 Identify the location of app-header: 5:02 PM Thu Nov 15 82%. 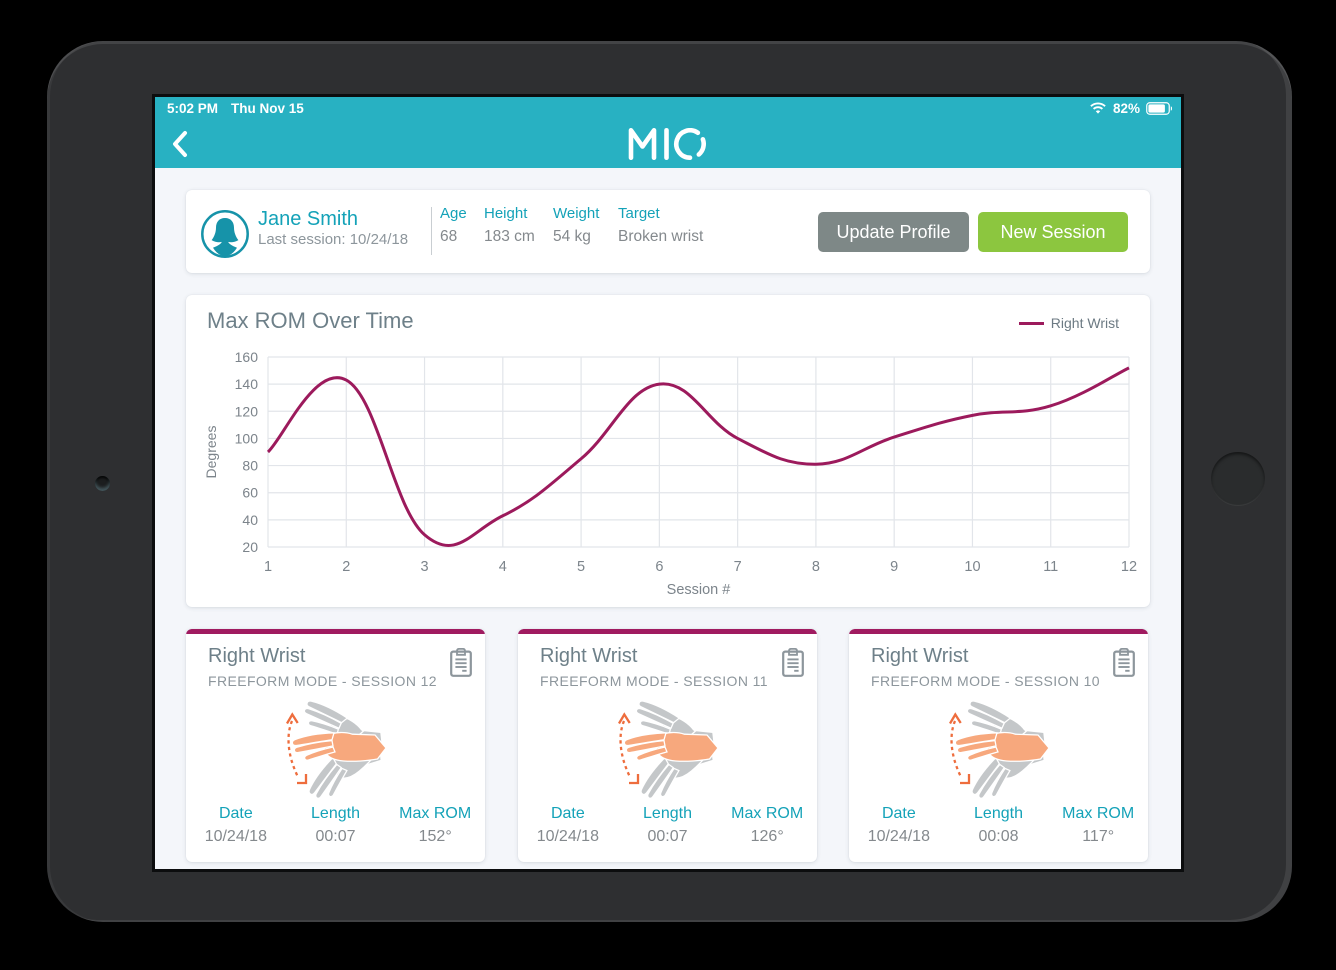
(668, 132).